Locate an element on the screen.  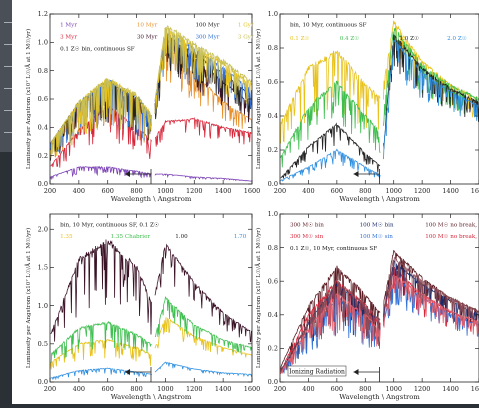
legend-label: 1.70 is located at coordinates (240, 237).